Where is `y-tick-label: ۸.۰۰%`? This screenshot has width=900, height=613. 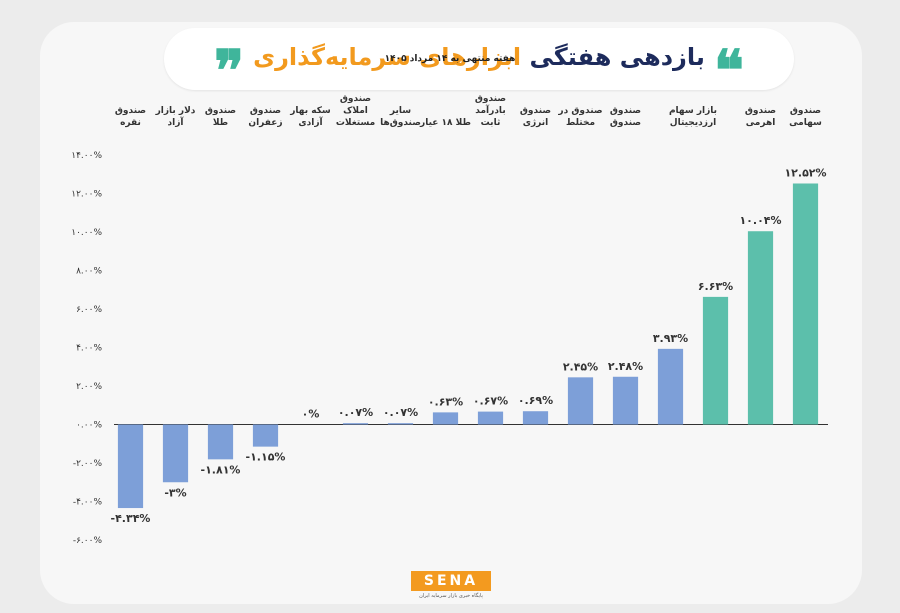
y-tick-label: ۸.۰۰% is located at coordinates (89, 272).